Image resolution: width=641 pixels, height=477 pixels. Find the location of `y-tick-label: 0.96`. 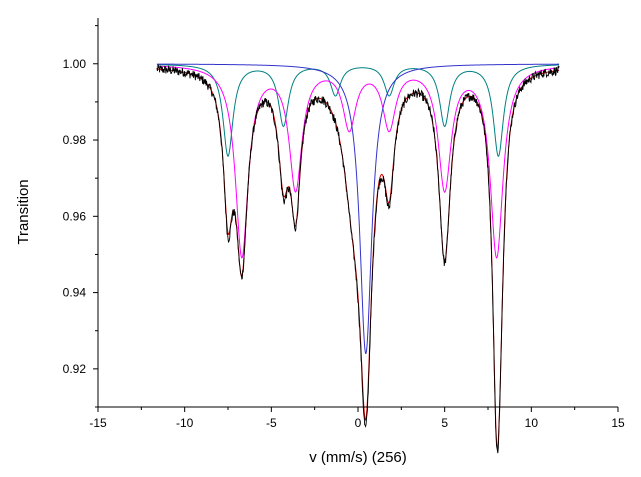

y-tick-label: 0.96 is located at coordinates (75, 216).